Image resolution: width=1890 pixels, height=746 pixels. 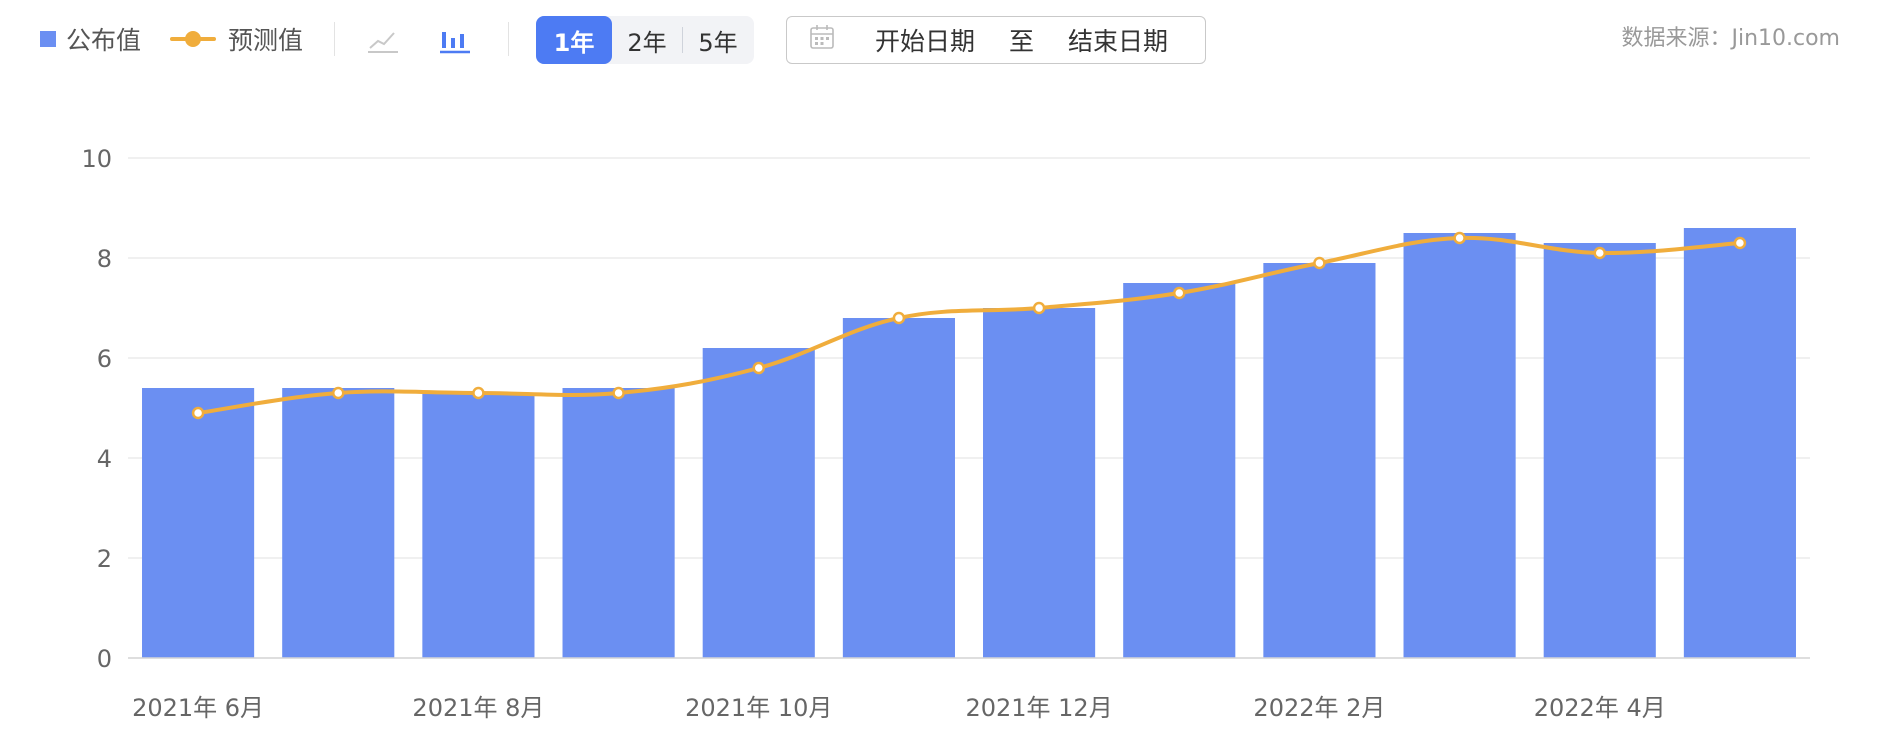 I want to click on end-date-field: 结束日期, so click(x=1118, y=41).